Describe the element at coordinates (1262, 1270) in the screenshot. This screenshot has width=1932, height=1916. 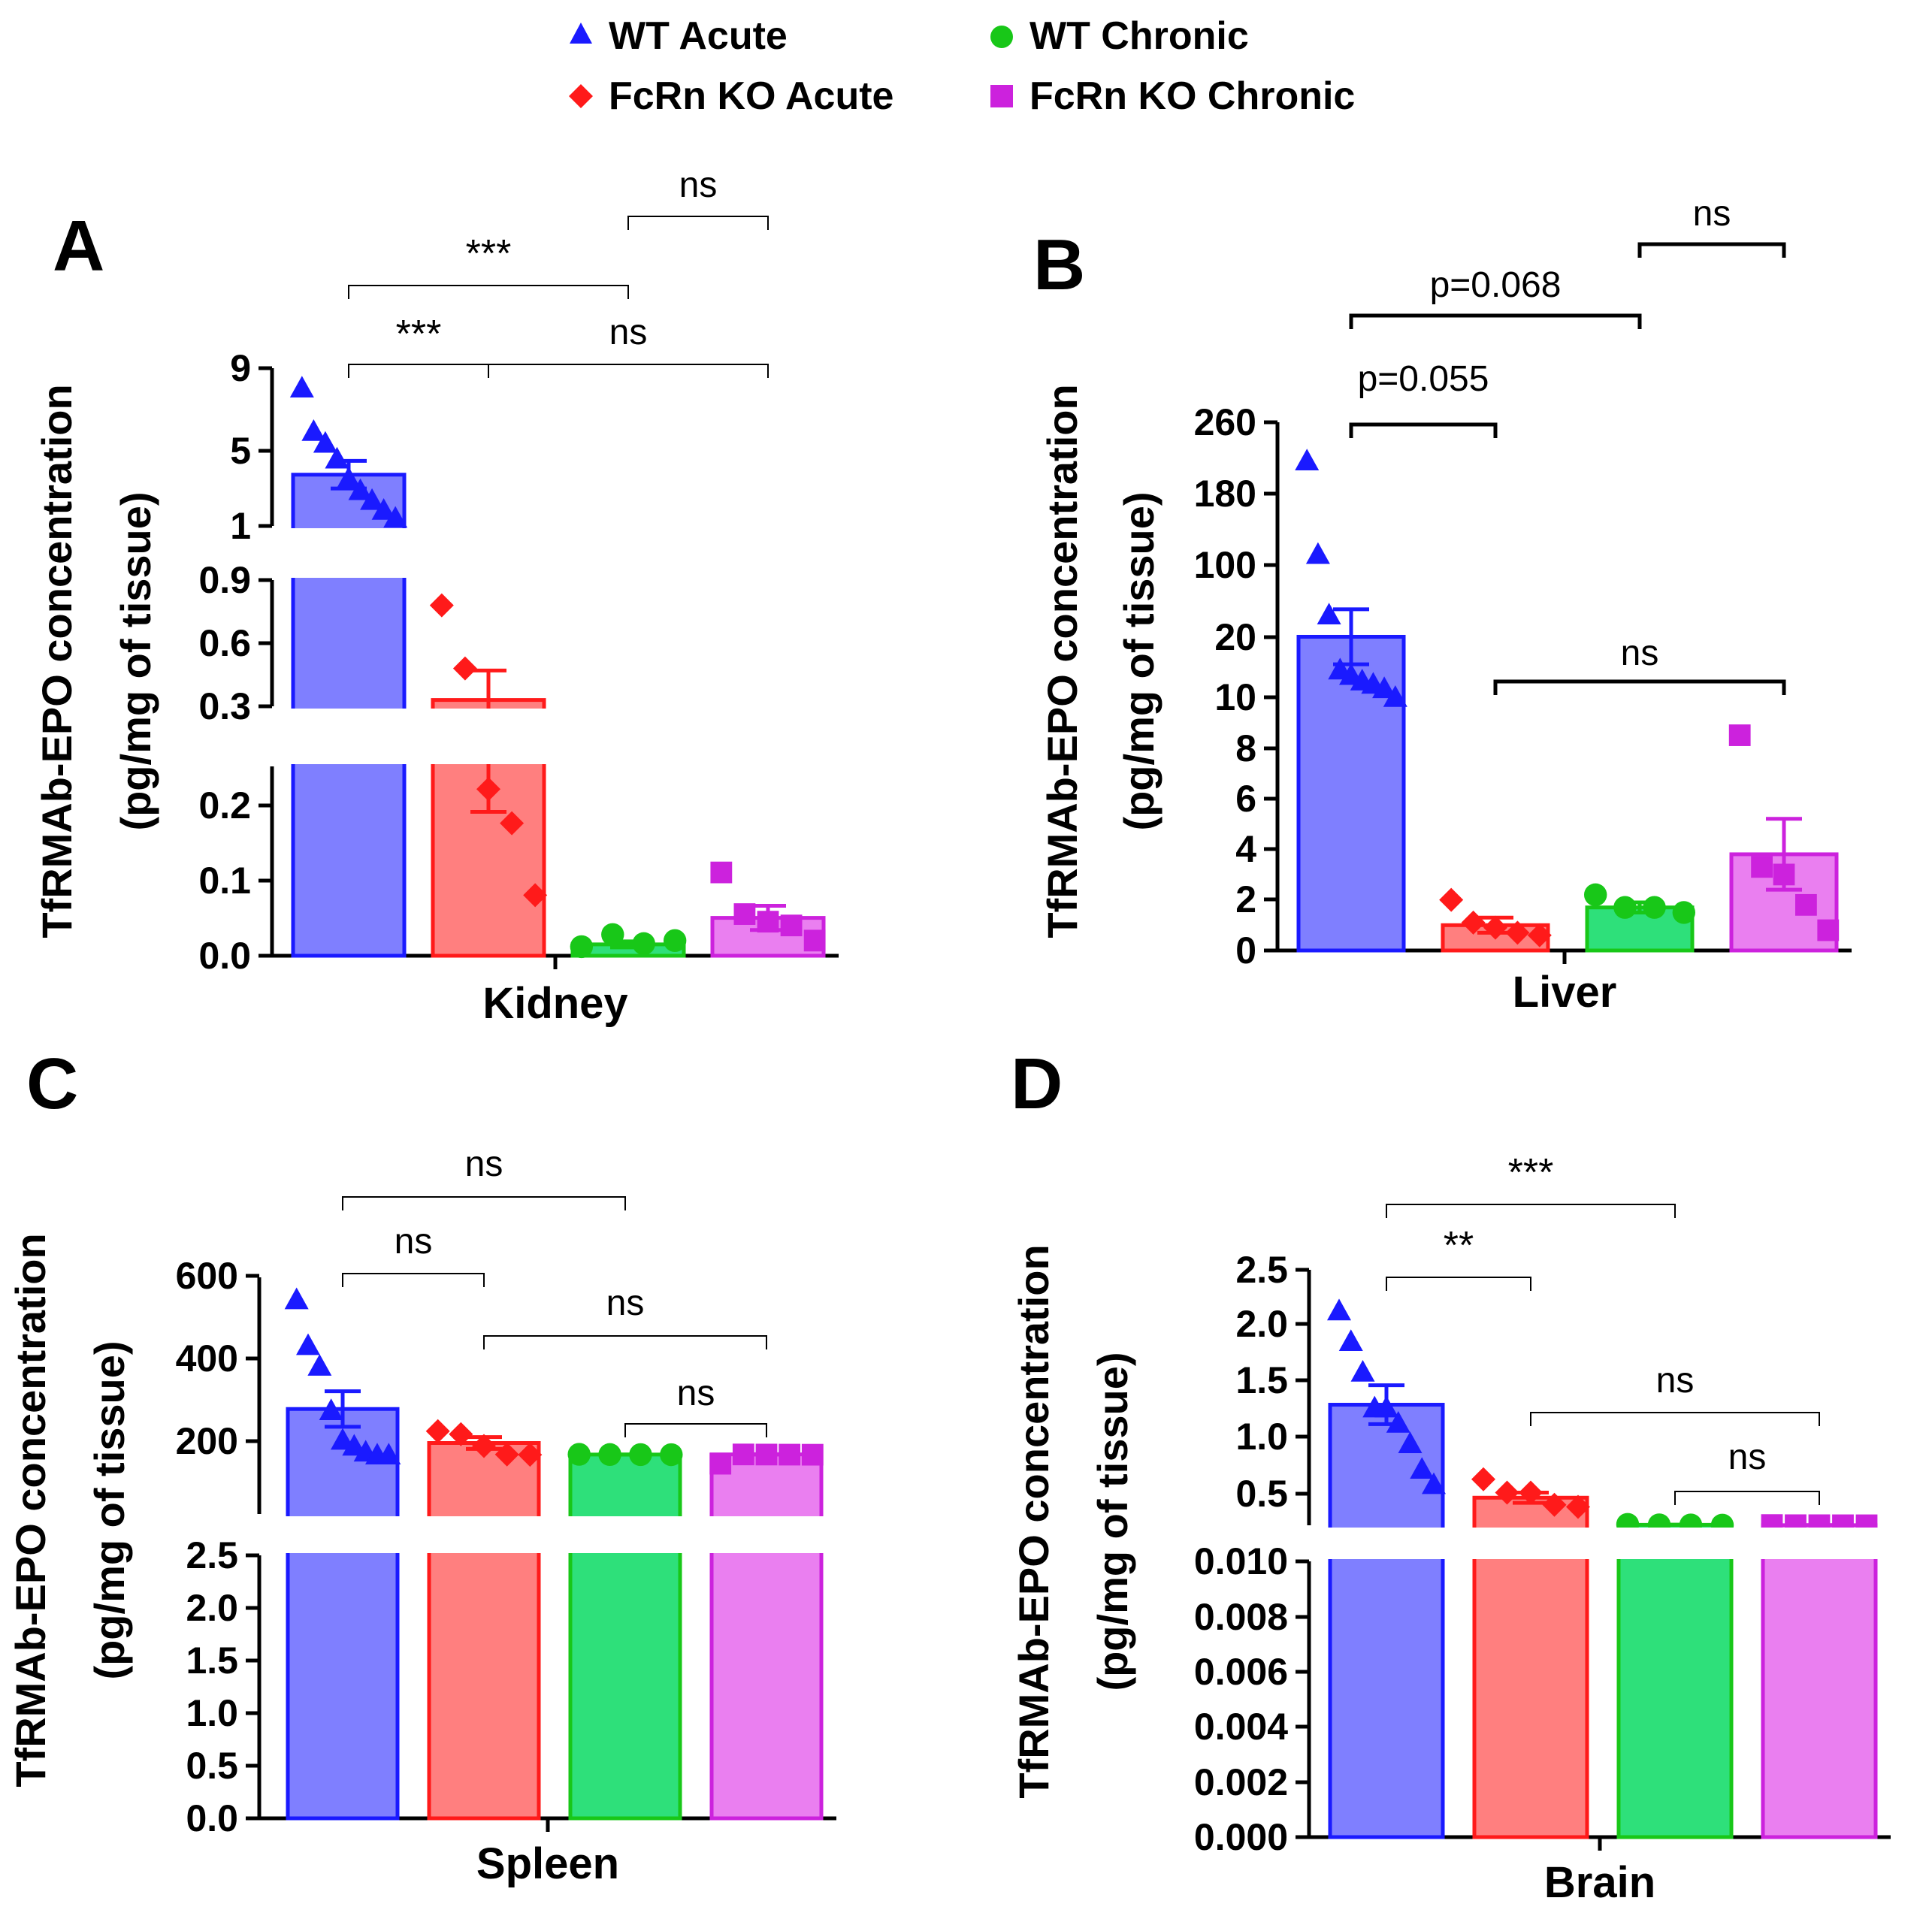
I see `y-tick-label: 2.5` at that location.